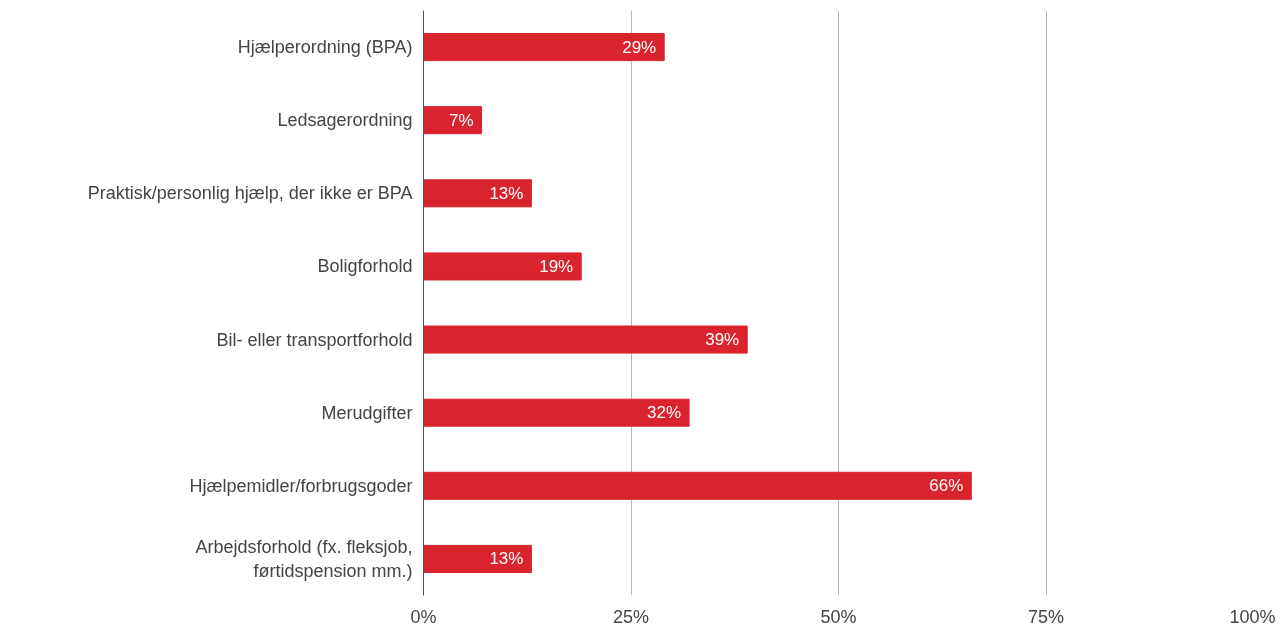 This screenshot has width=1285, height=639. Describe the element at coordinates (365, 266) in the screenshot. I see `y-tick-label: Boligforhold` at that location.